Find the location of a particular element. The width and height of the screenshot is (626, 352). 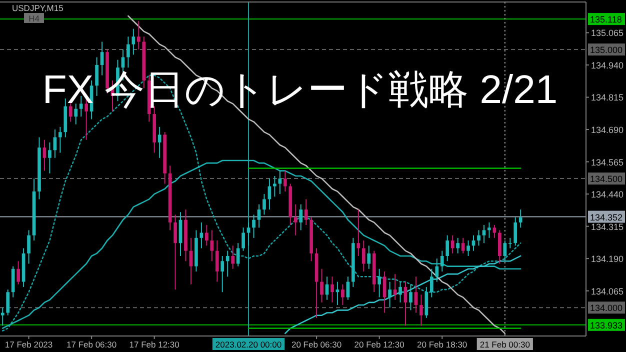

x-tick-label: 17 Feb 2023 is located at coordinates (28, 345).